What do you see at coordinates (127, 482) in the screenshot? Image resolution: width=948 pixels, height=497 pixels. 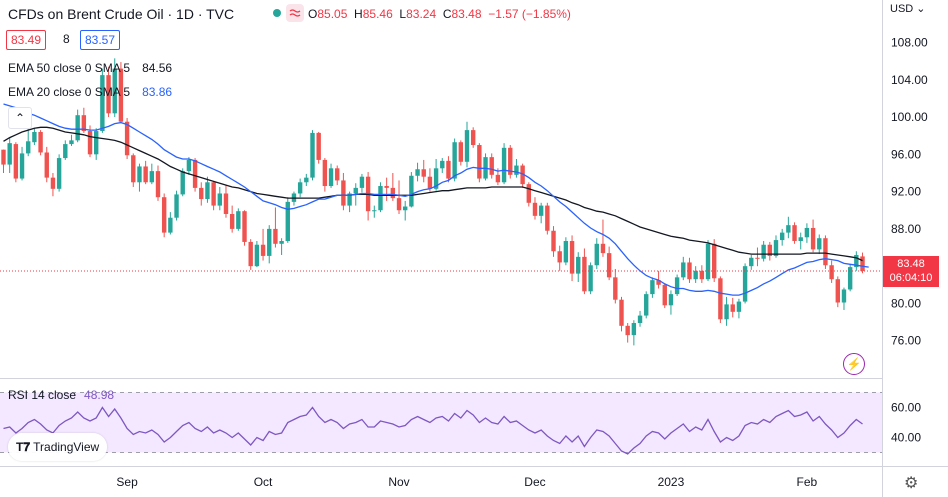 I see `x-tick-label: Sep` at bounding box center [127, 482].